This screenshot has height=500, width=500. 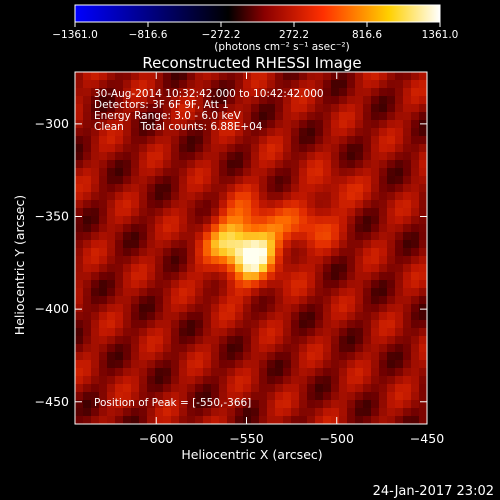 What do you see at coordinates (281, 47) in the screenshot?
I see `colorbar-unit-label: (photons cm⁻² s⁻¹ asec⁻²)` at bounding box center [281, 47].